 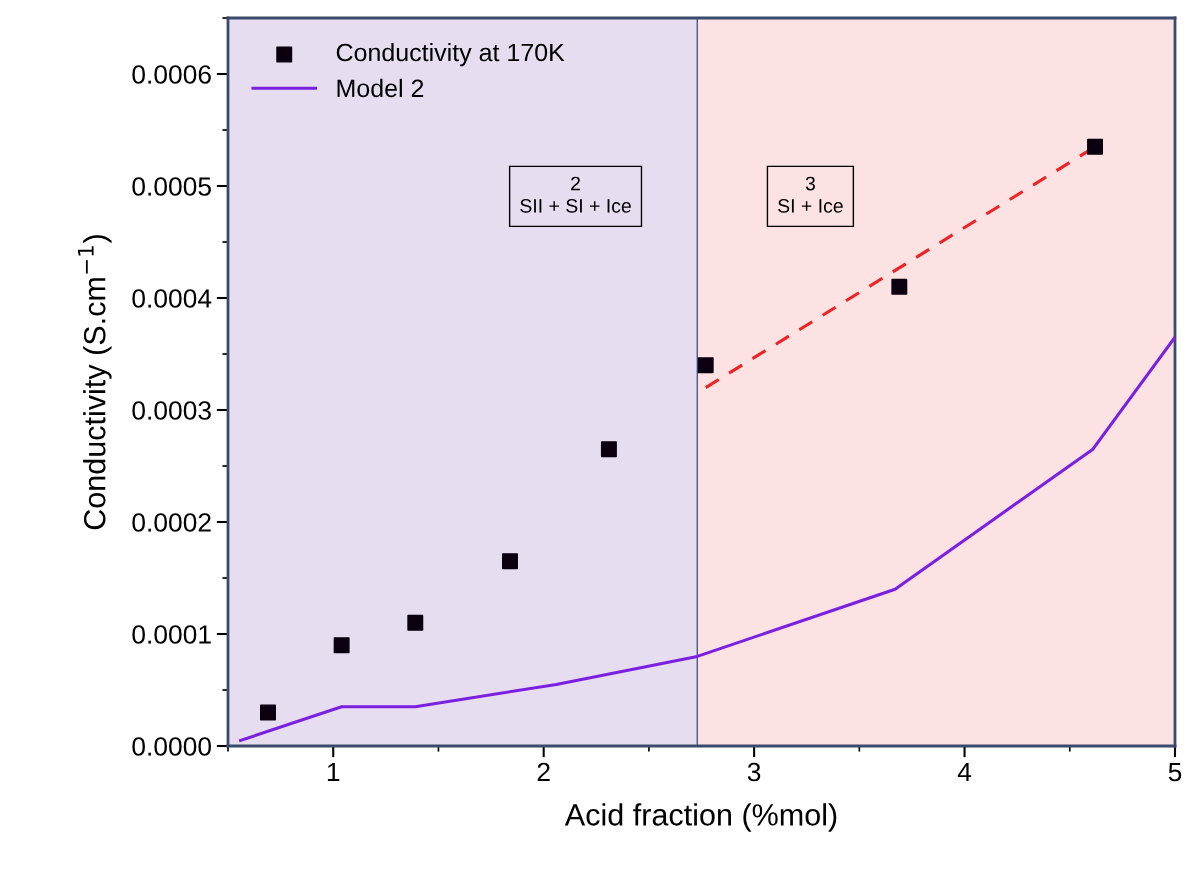 I want to click on y-tick-label: 0.0002, so click(x=171, y=522).